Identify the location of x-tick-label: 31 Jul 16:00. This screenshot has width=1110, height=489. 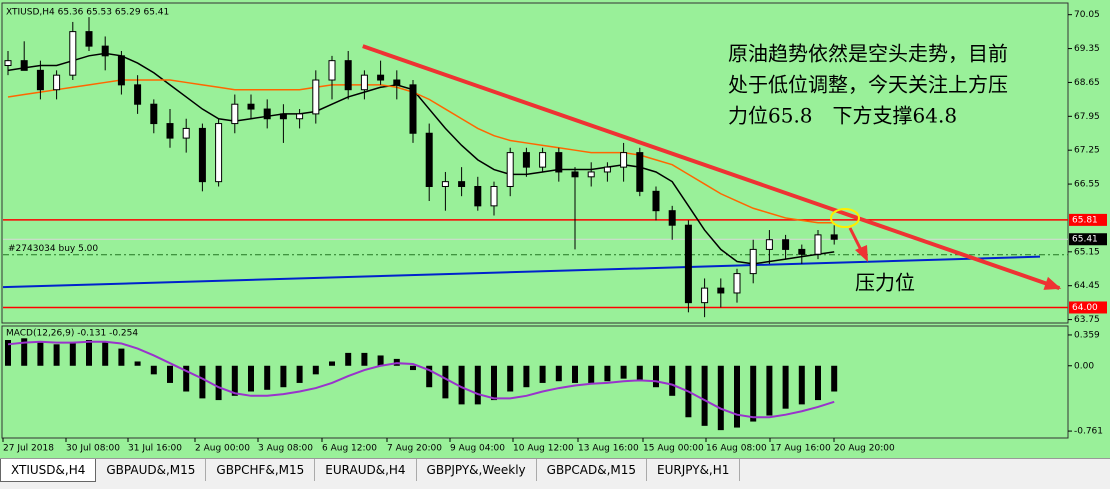
(155, 449).